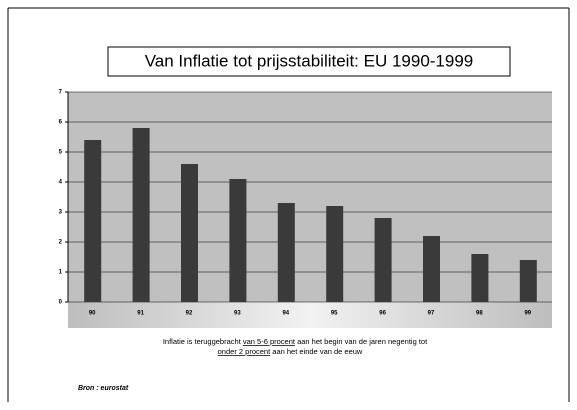  I want to click on y-tick-label: 5, so click(61, 153).